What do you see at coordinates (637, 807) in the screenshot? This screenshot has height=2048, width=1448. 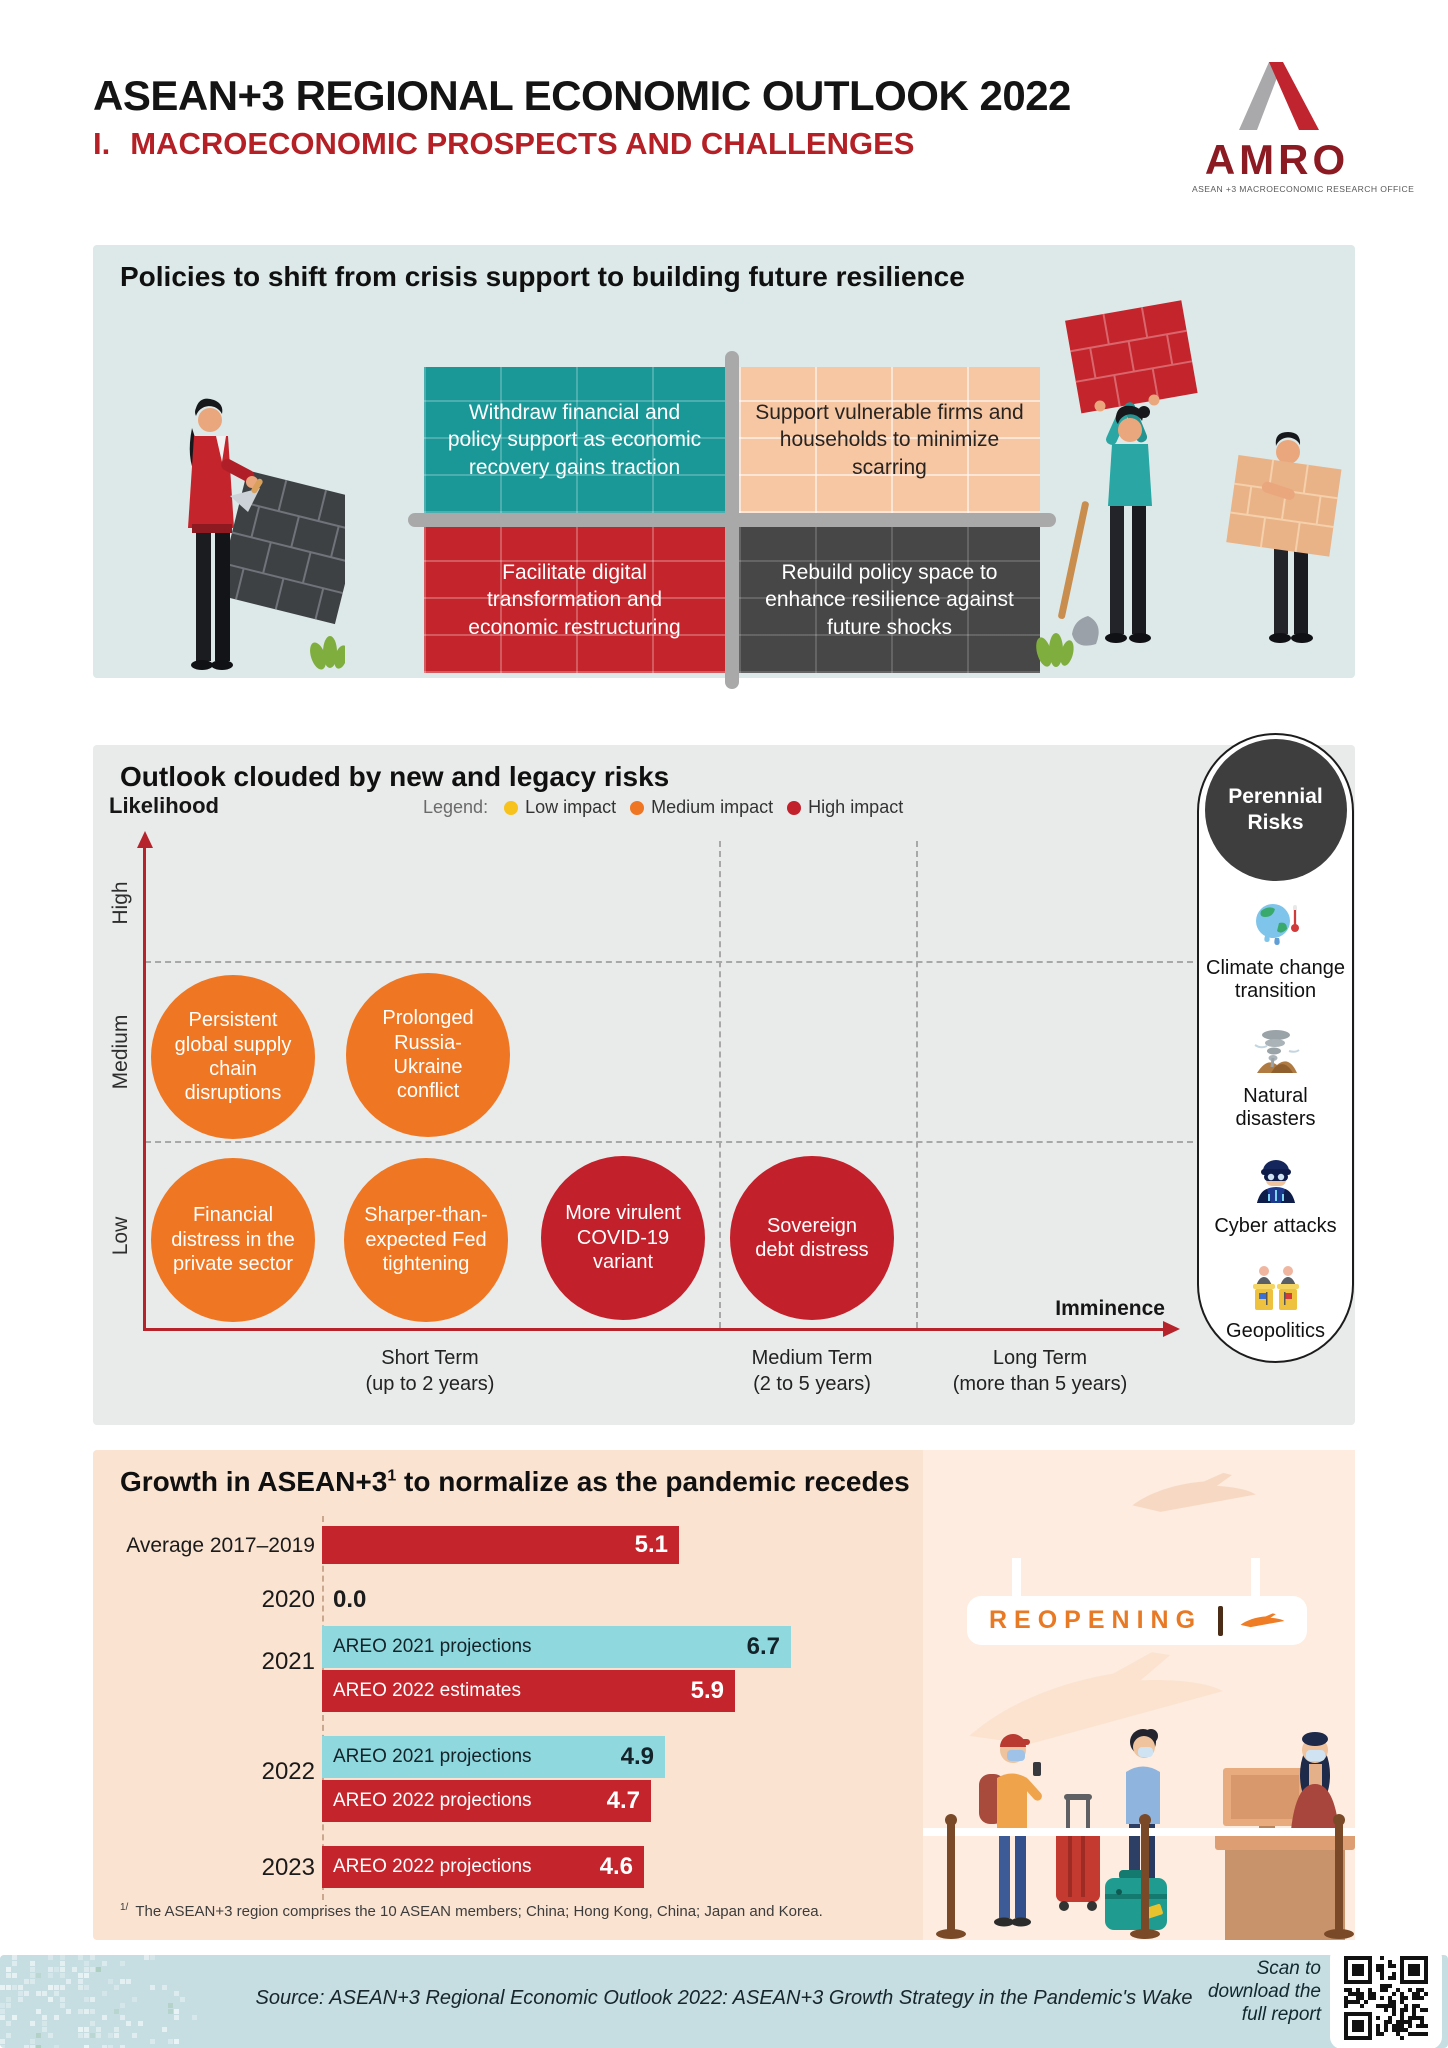 I see `medium-impact-dot-icon` at bounding box center [637, 807].